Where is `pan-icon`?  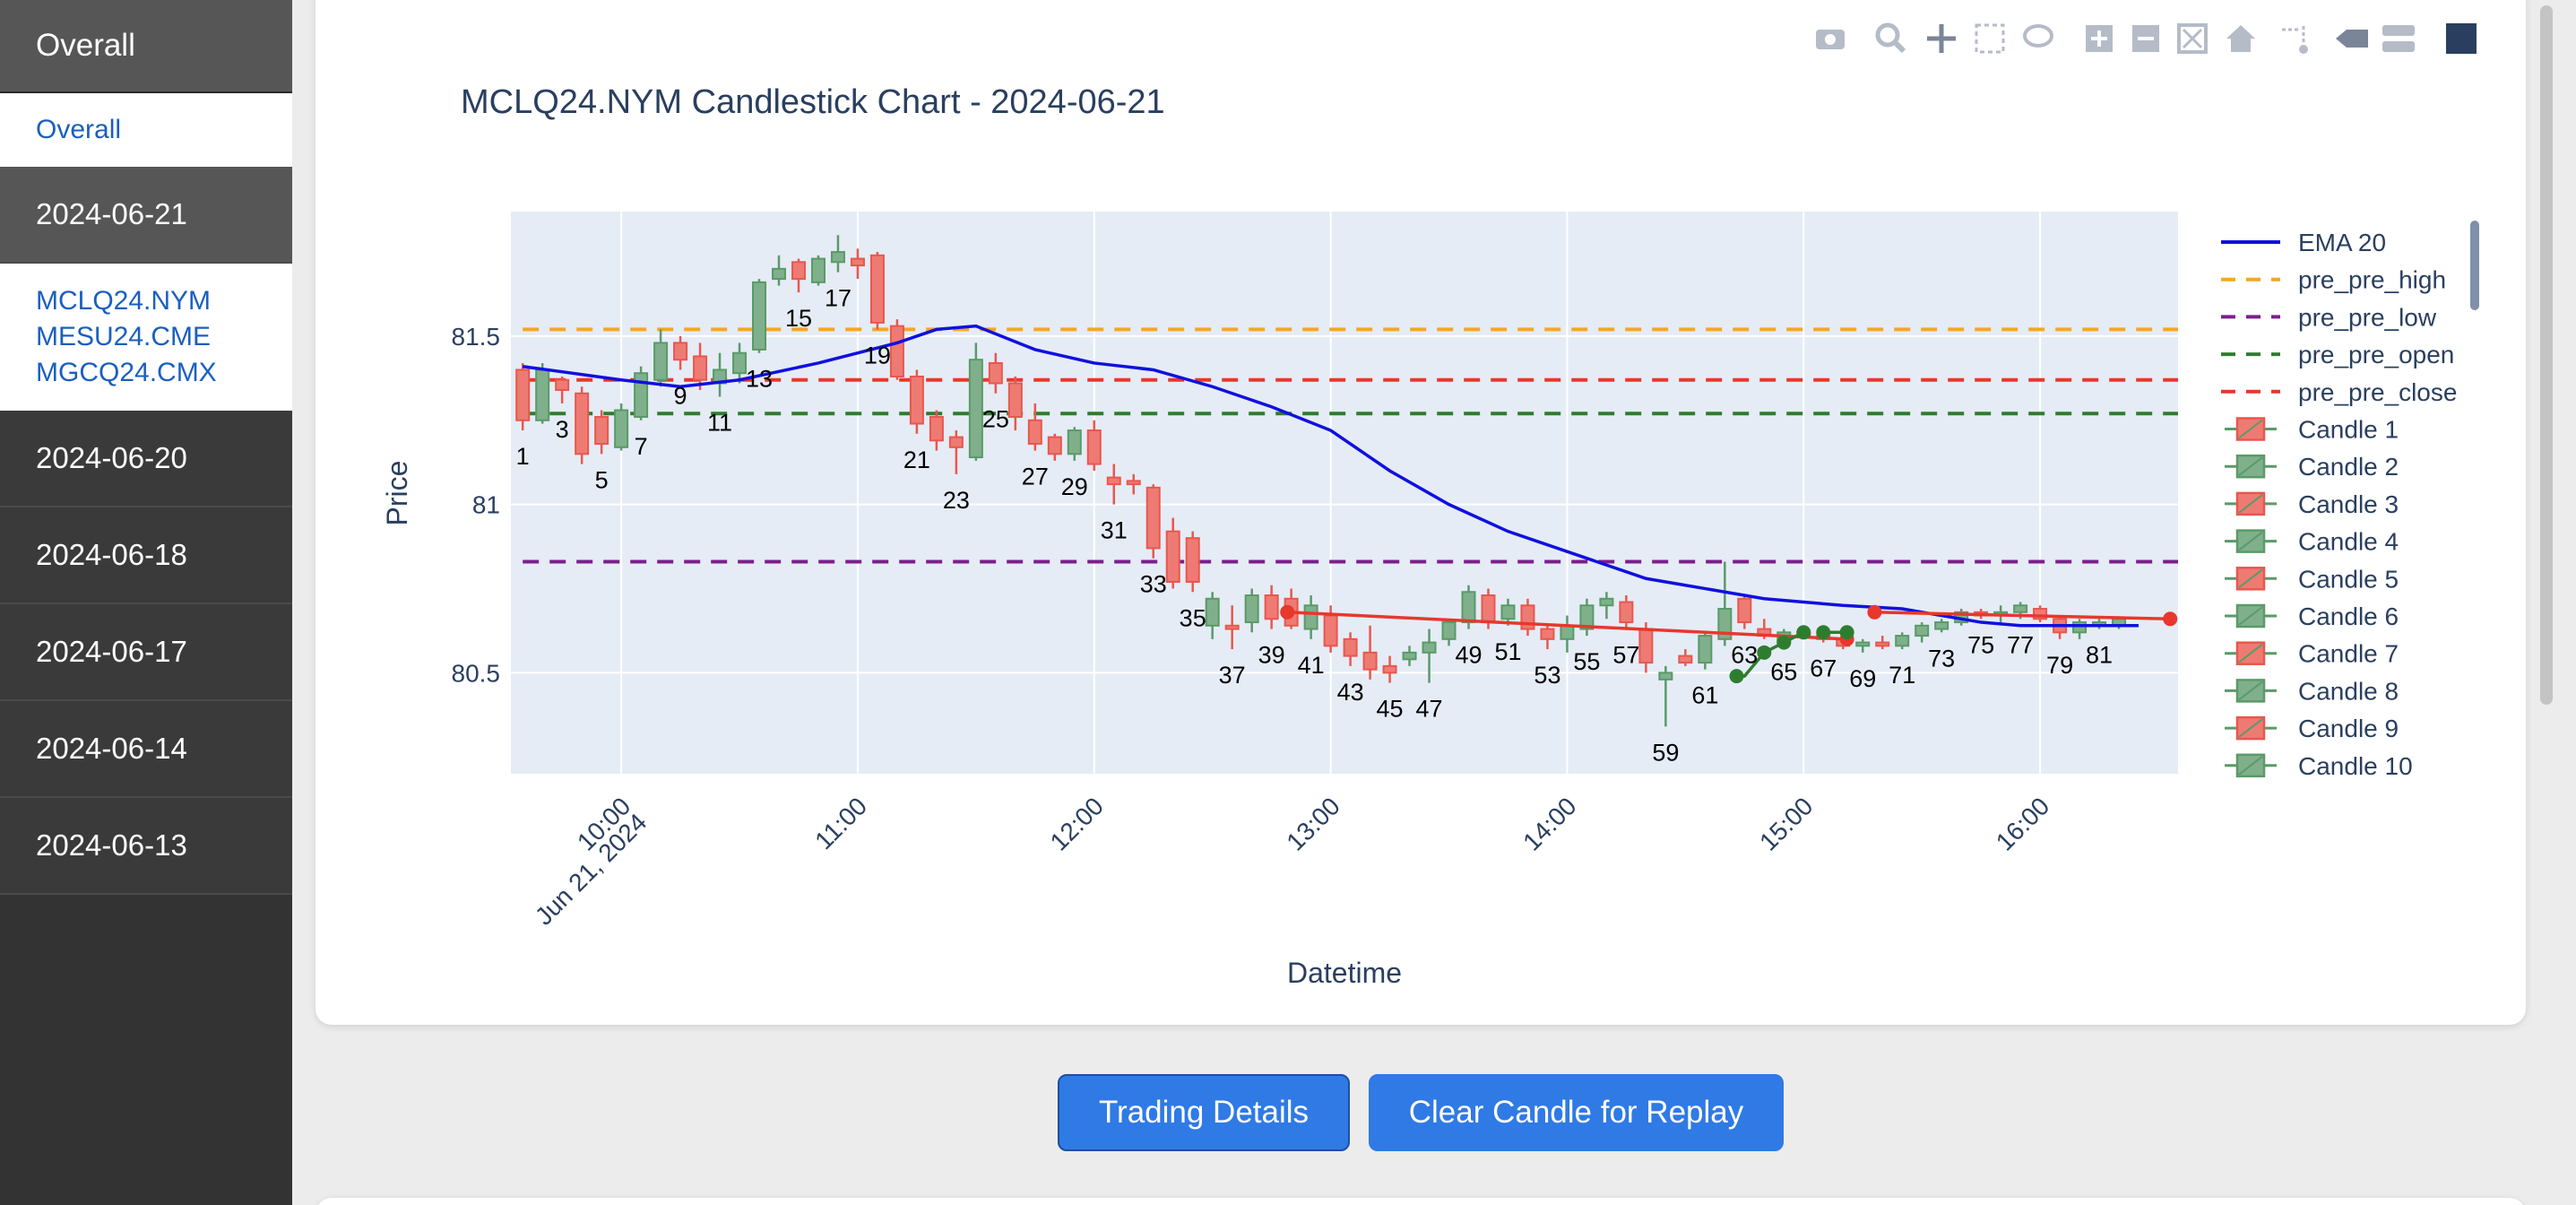 pan-icon is located at coordinates (1941, 38).